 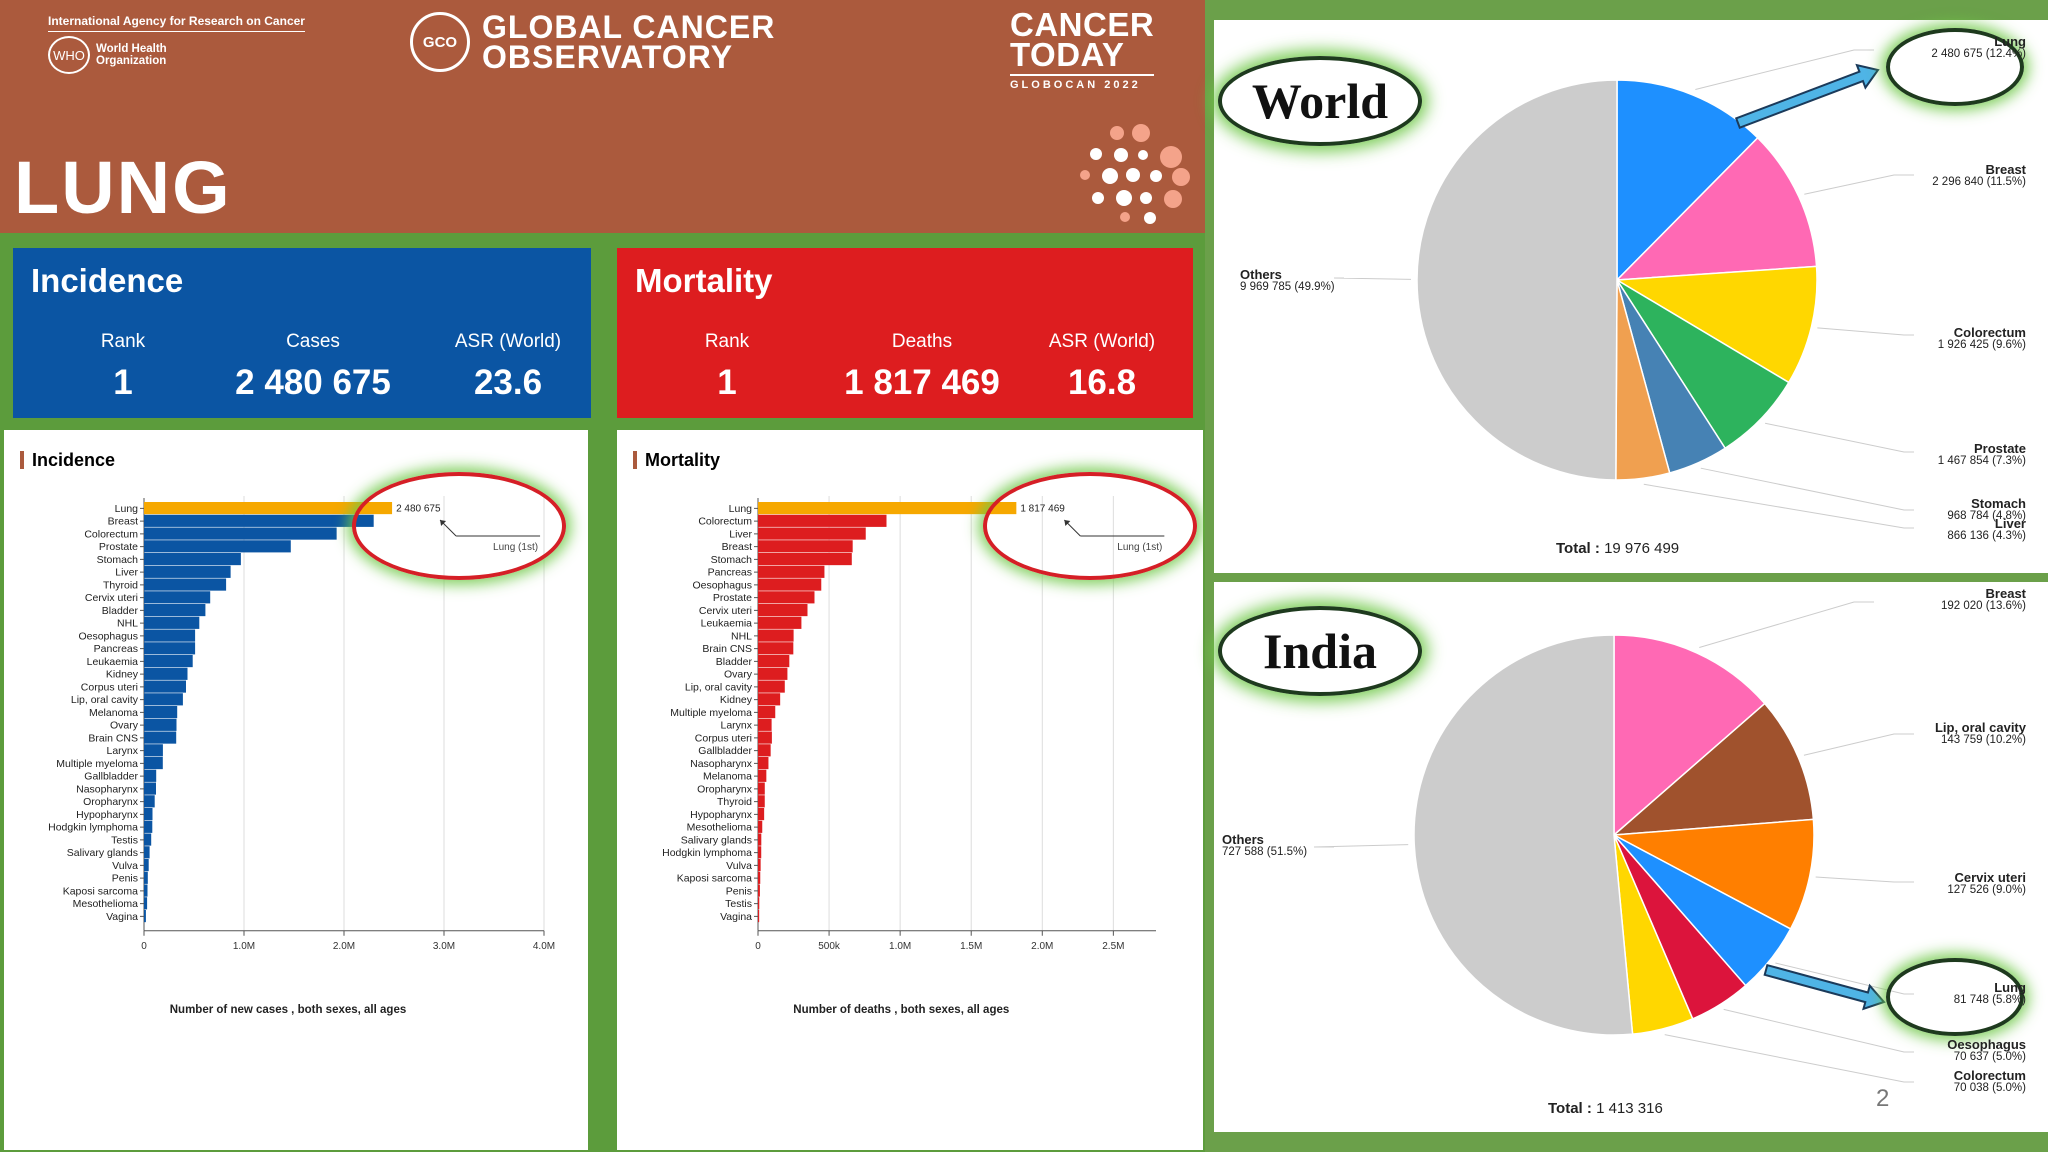 I want to click on incidence-category-label-oesophagus: Oesophagus, so click(x=108, y=636).